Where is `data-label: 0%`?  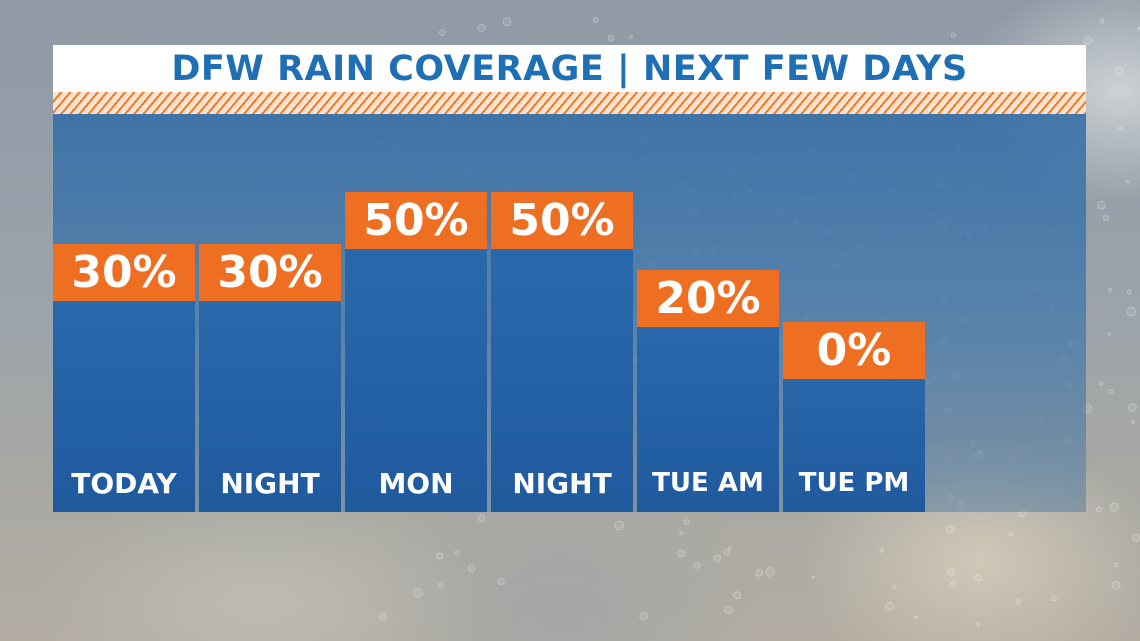
data-label: 0% is located at coordinates (854, 350).